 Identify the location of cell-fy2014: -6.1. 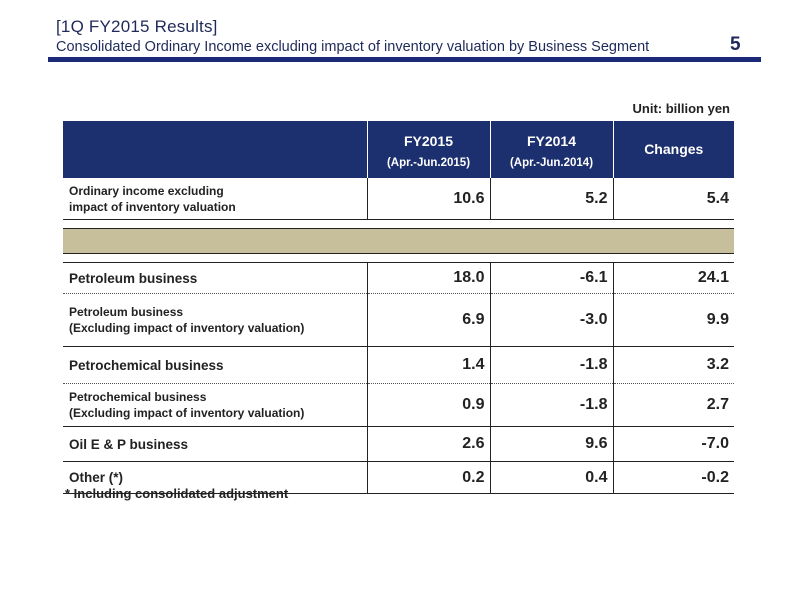
(551, 278).